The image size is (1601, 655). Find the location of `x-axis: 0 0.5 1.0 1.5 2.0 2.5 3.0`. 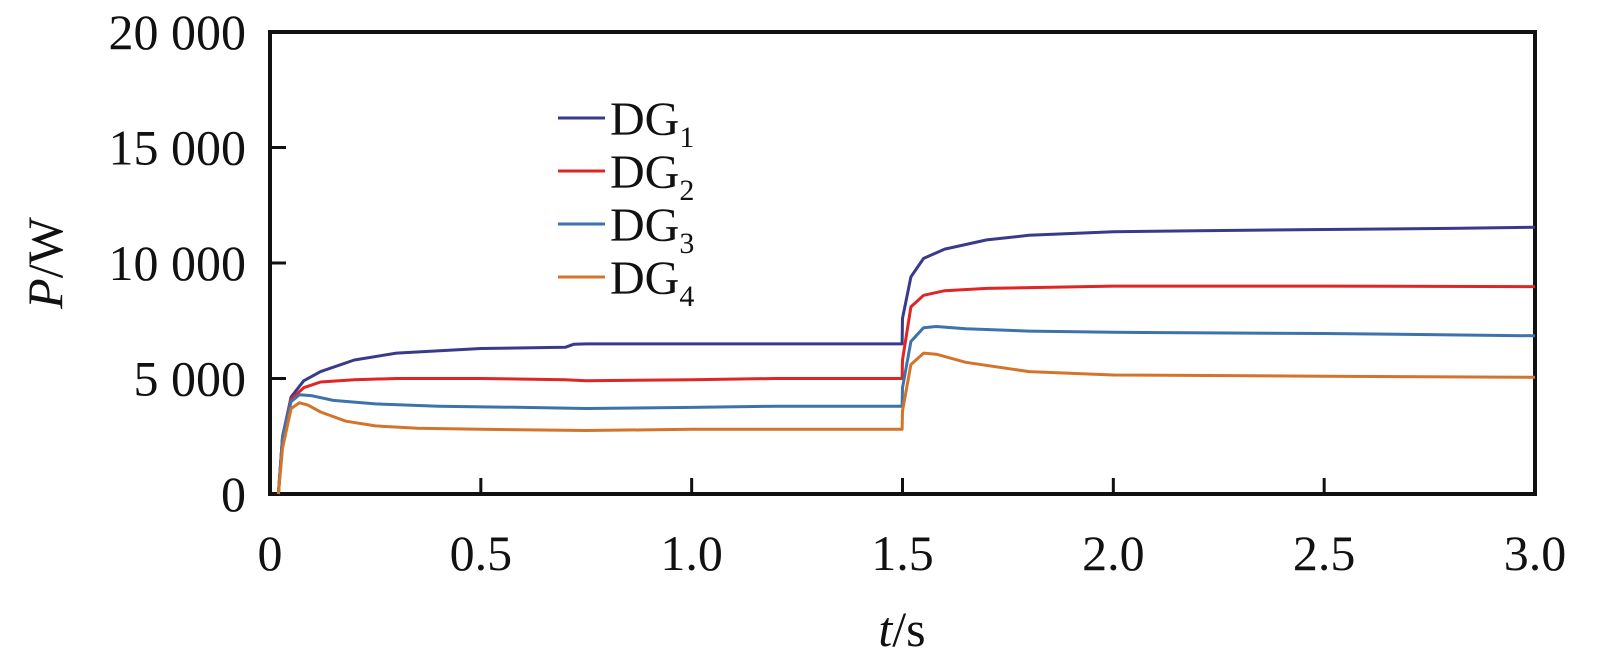

x-axis: 0 0.5 1.0 1.5 2.0 2.5 3.0 is located at coordinates (912, 529).